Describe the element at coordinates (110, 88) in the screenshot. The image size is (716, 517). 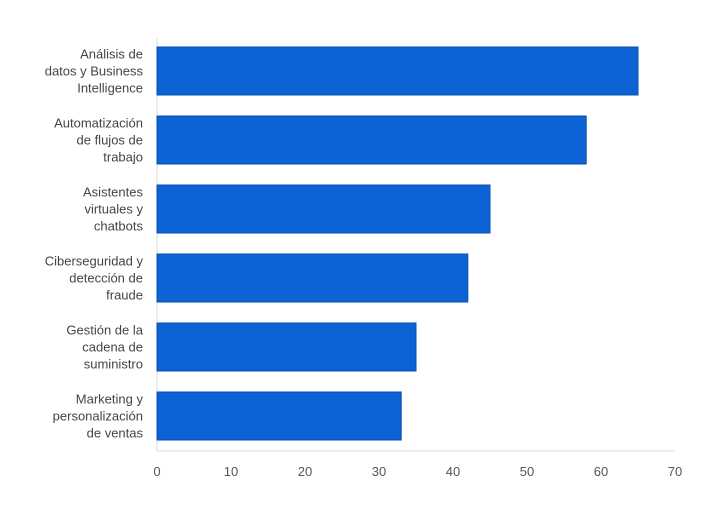
I see `category-label-line: Intelligence` at that location.